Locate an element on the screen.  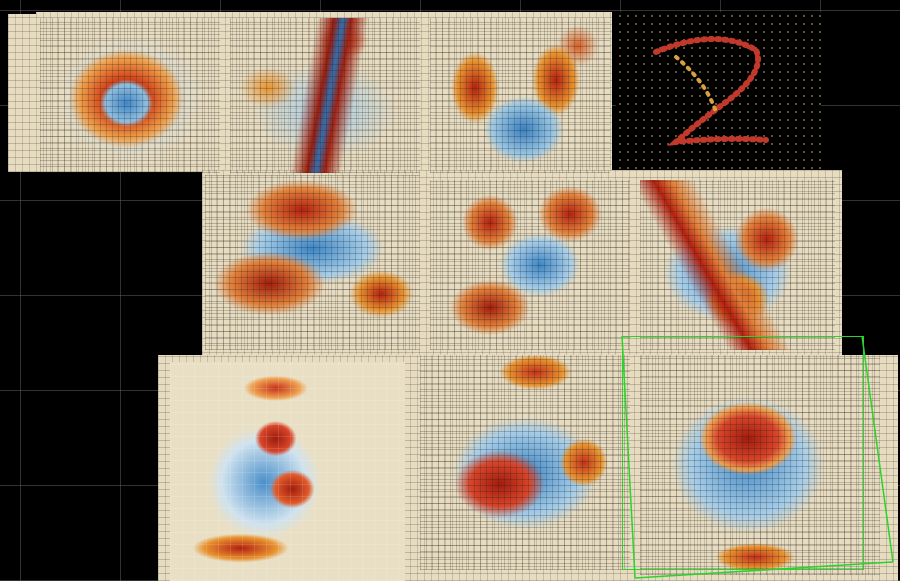
point-cloud-digit-strokes is located at coordinates (711, 91).